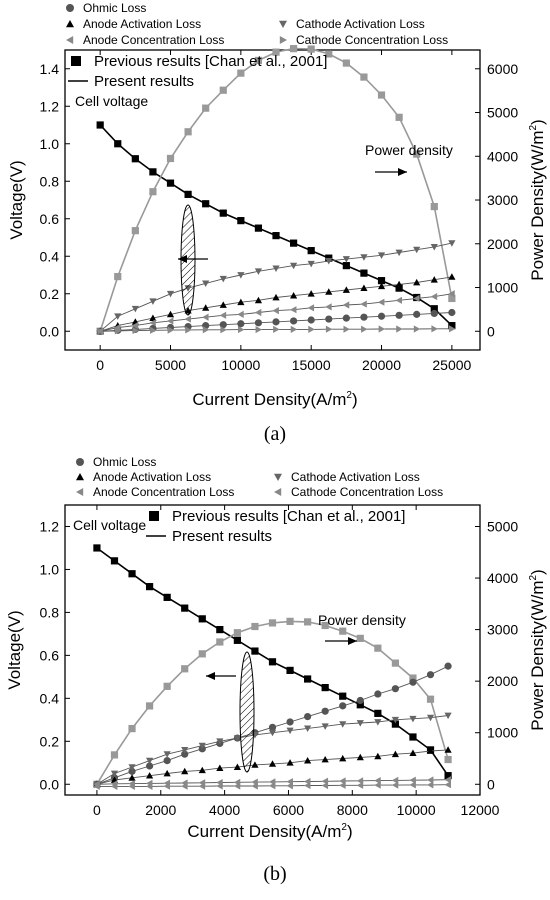 This screenshot has width=550, height=900. Describe the element at coordinates (502, 630) in the screenshot. I see `y-right-tick-label: 3000` at that location.